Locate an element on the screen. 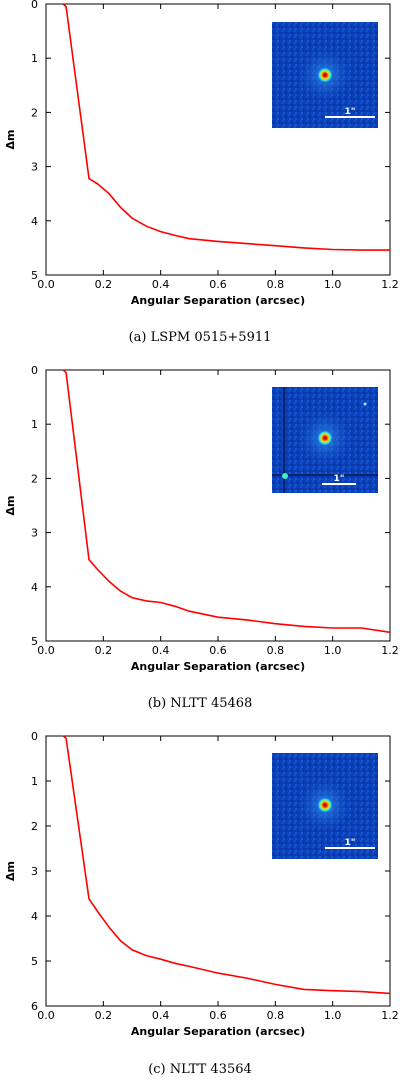  panel-caption: (b) NLTT 45468 is located at coordinates (200, 703).